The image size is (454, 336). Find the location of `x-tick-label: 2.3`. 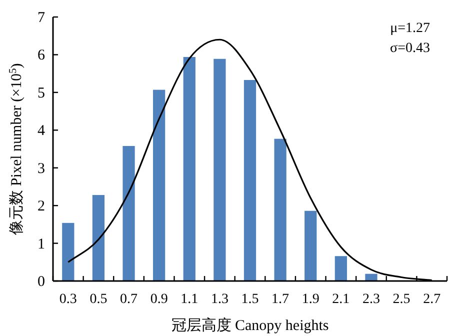

x-tick-label: 2.3 is located at coordinates (371, 299).